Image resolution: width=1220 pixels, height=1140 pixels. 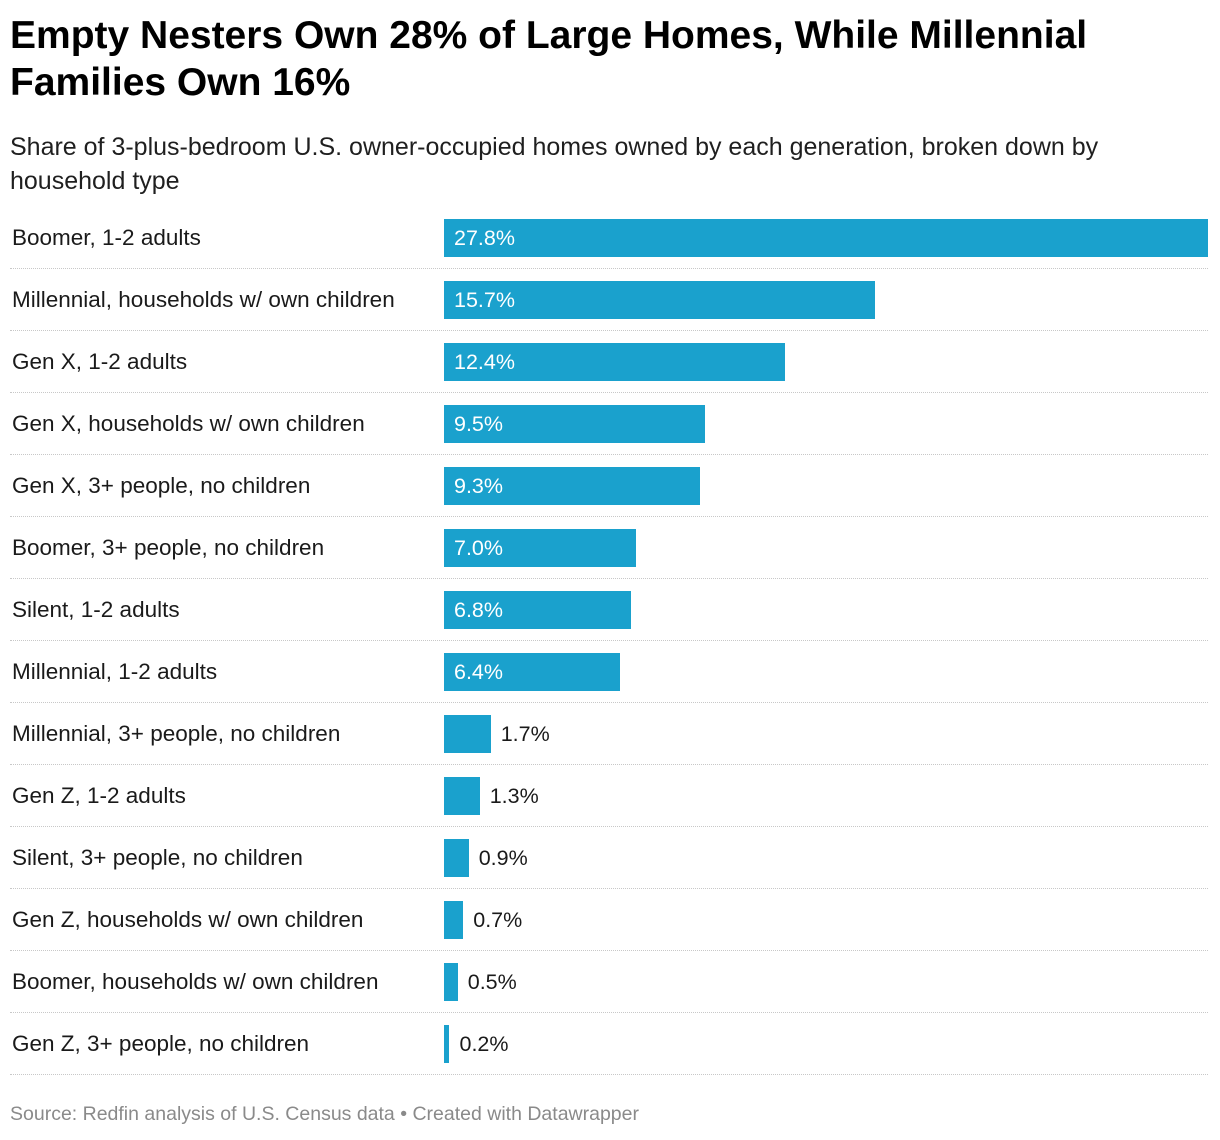 I want to click on bar-row: Gen Z, 3+ people, no children 0.2%, so click(x=609, y=1044).